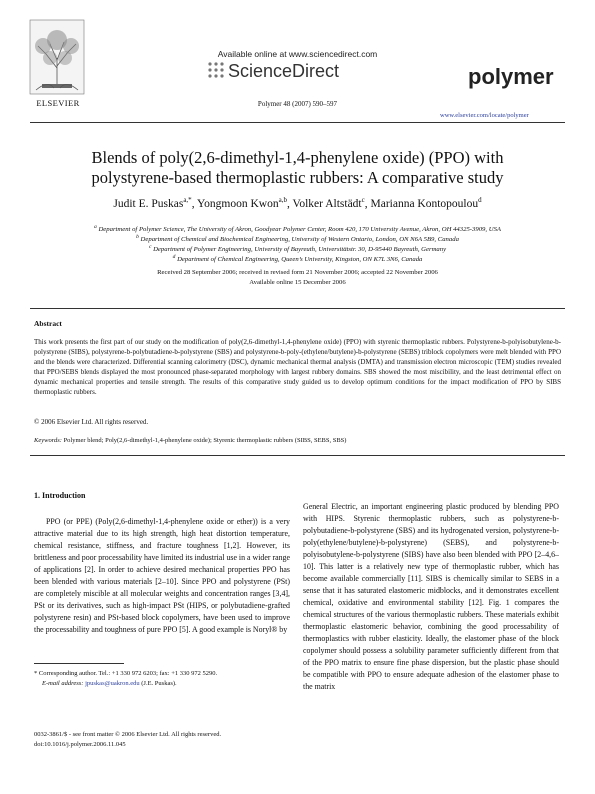 The height and width of the screenshot is (794, 595). Describe the element at coordinates (480, 200) in the screenshot. I see `author-affil-sup: d` at that location.